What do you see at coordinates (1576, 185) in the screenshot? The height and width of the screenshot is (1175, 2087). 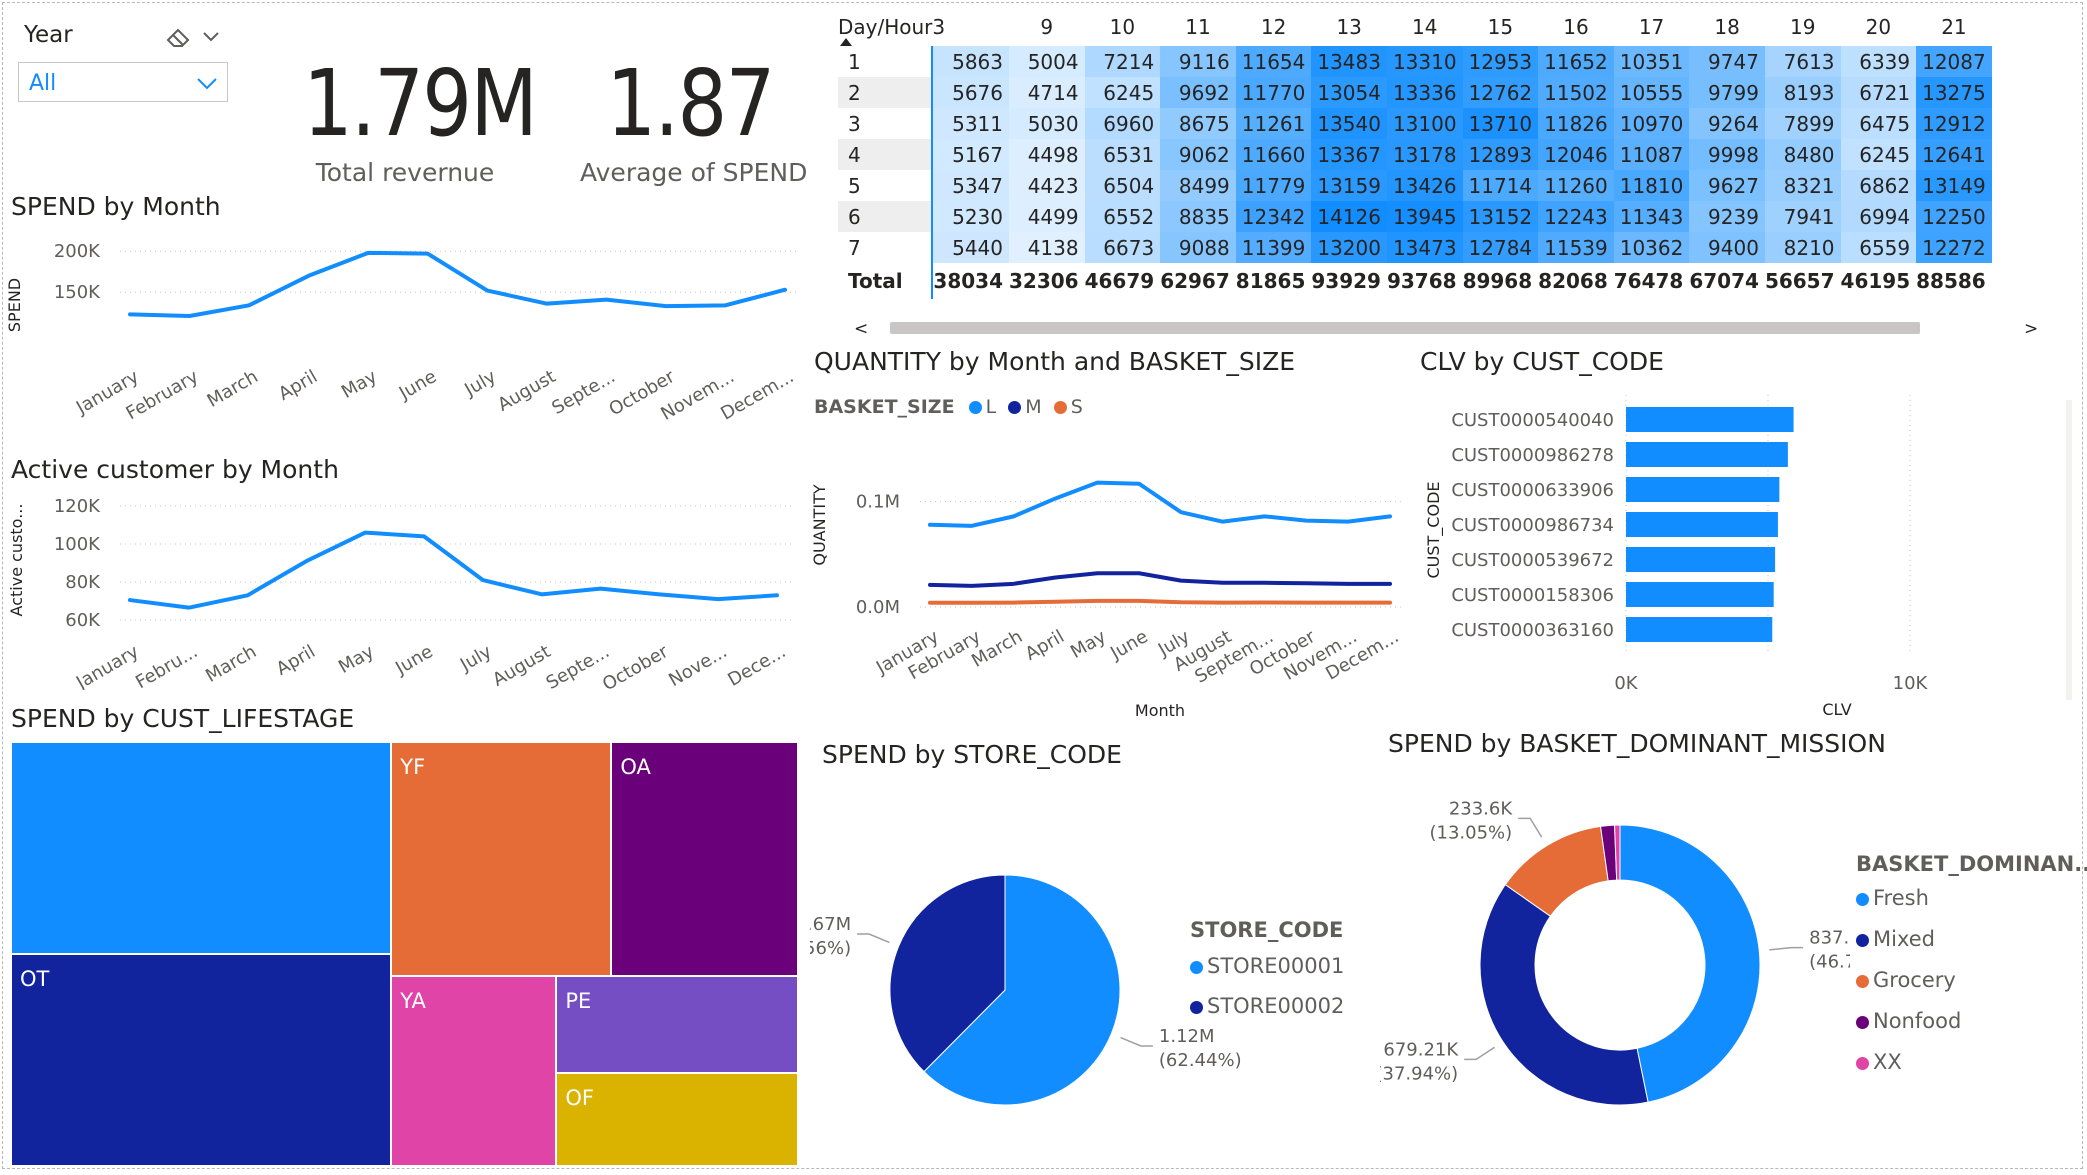 I see `matrix-cell: 11260` at bounding box center [1576, 185].